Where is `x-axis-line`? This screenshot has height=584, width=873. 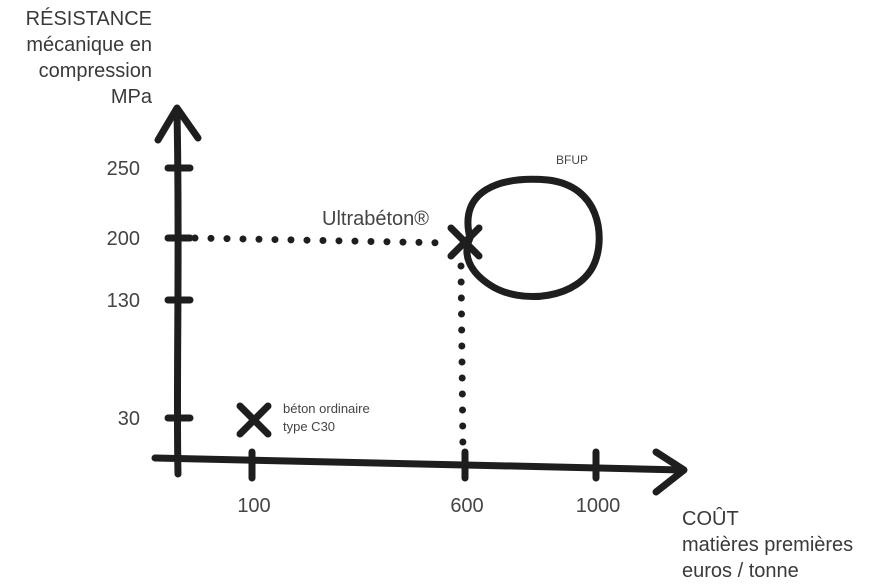 x-axis-line is located at coordinates (418, 464).